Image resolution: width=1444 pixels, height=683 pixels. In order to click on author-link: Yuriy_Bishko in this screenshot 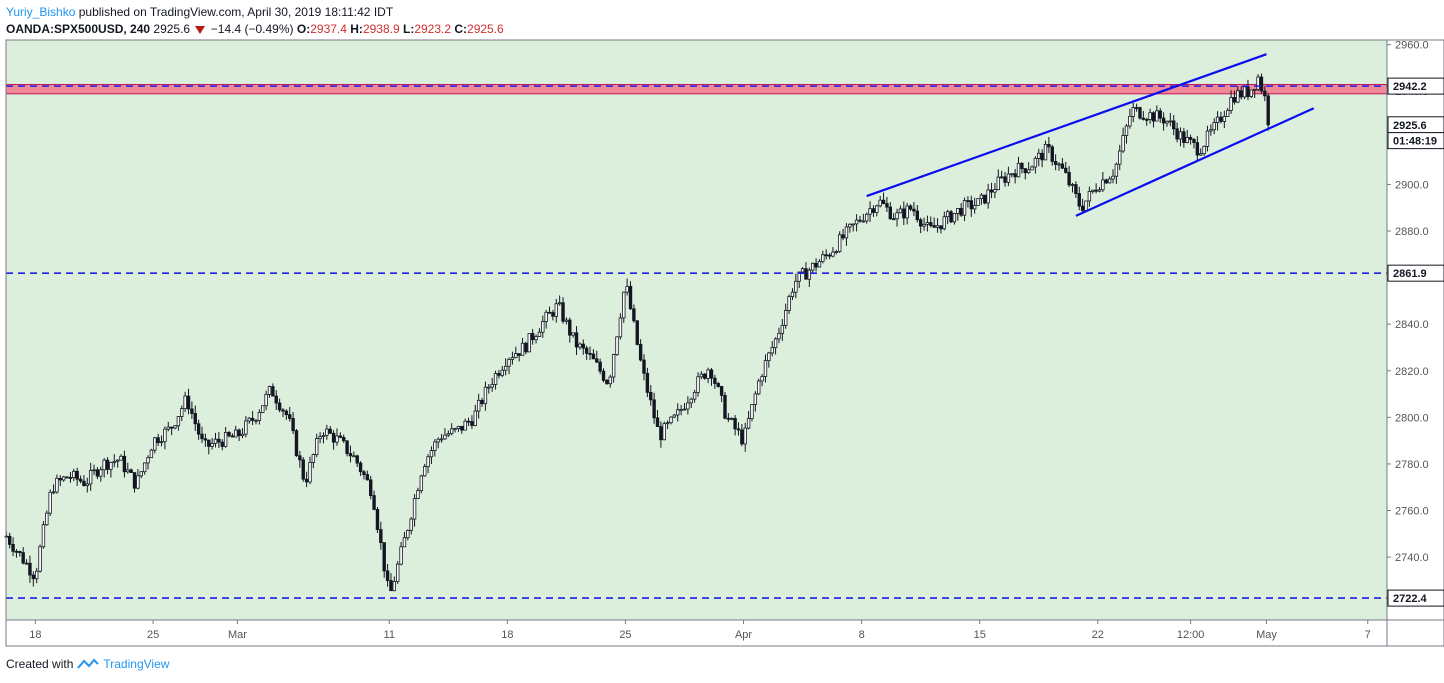, I will do `click(41, 12)`.